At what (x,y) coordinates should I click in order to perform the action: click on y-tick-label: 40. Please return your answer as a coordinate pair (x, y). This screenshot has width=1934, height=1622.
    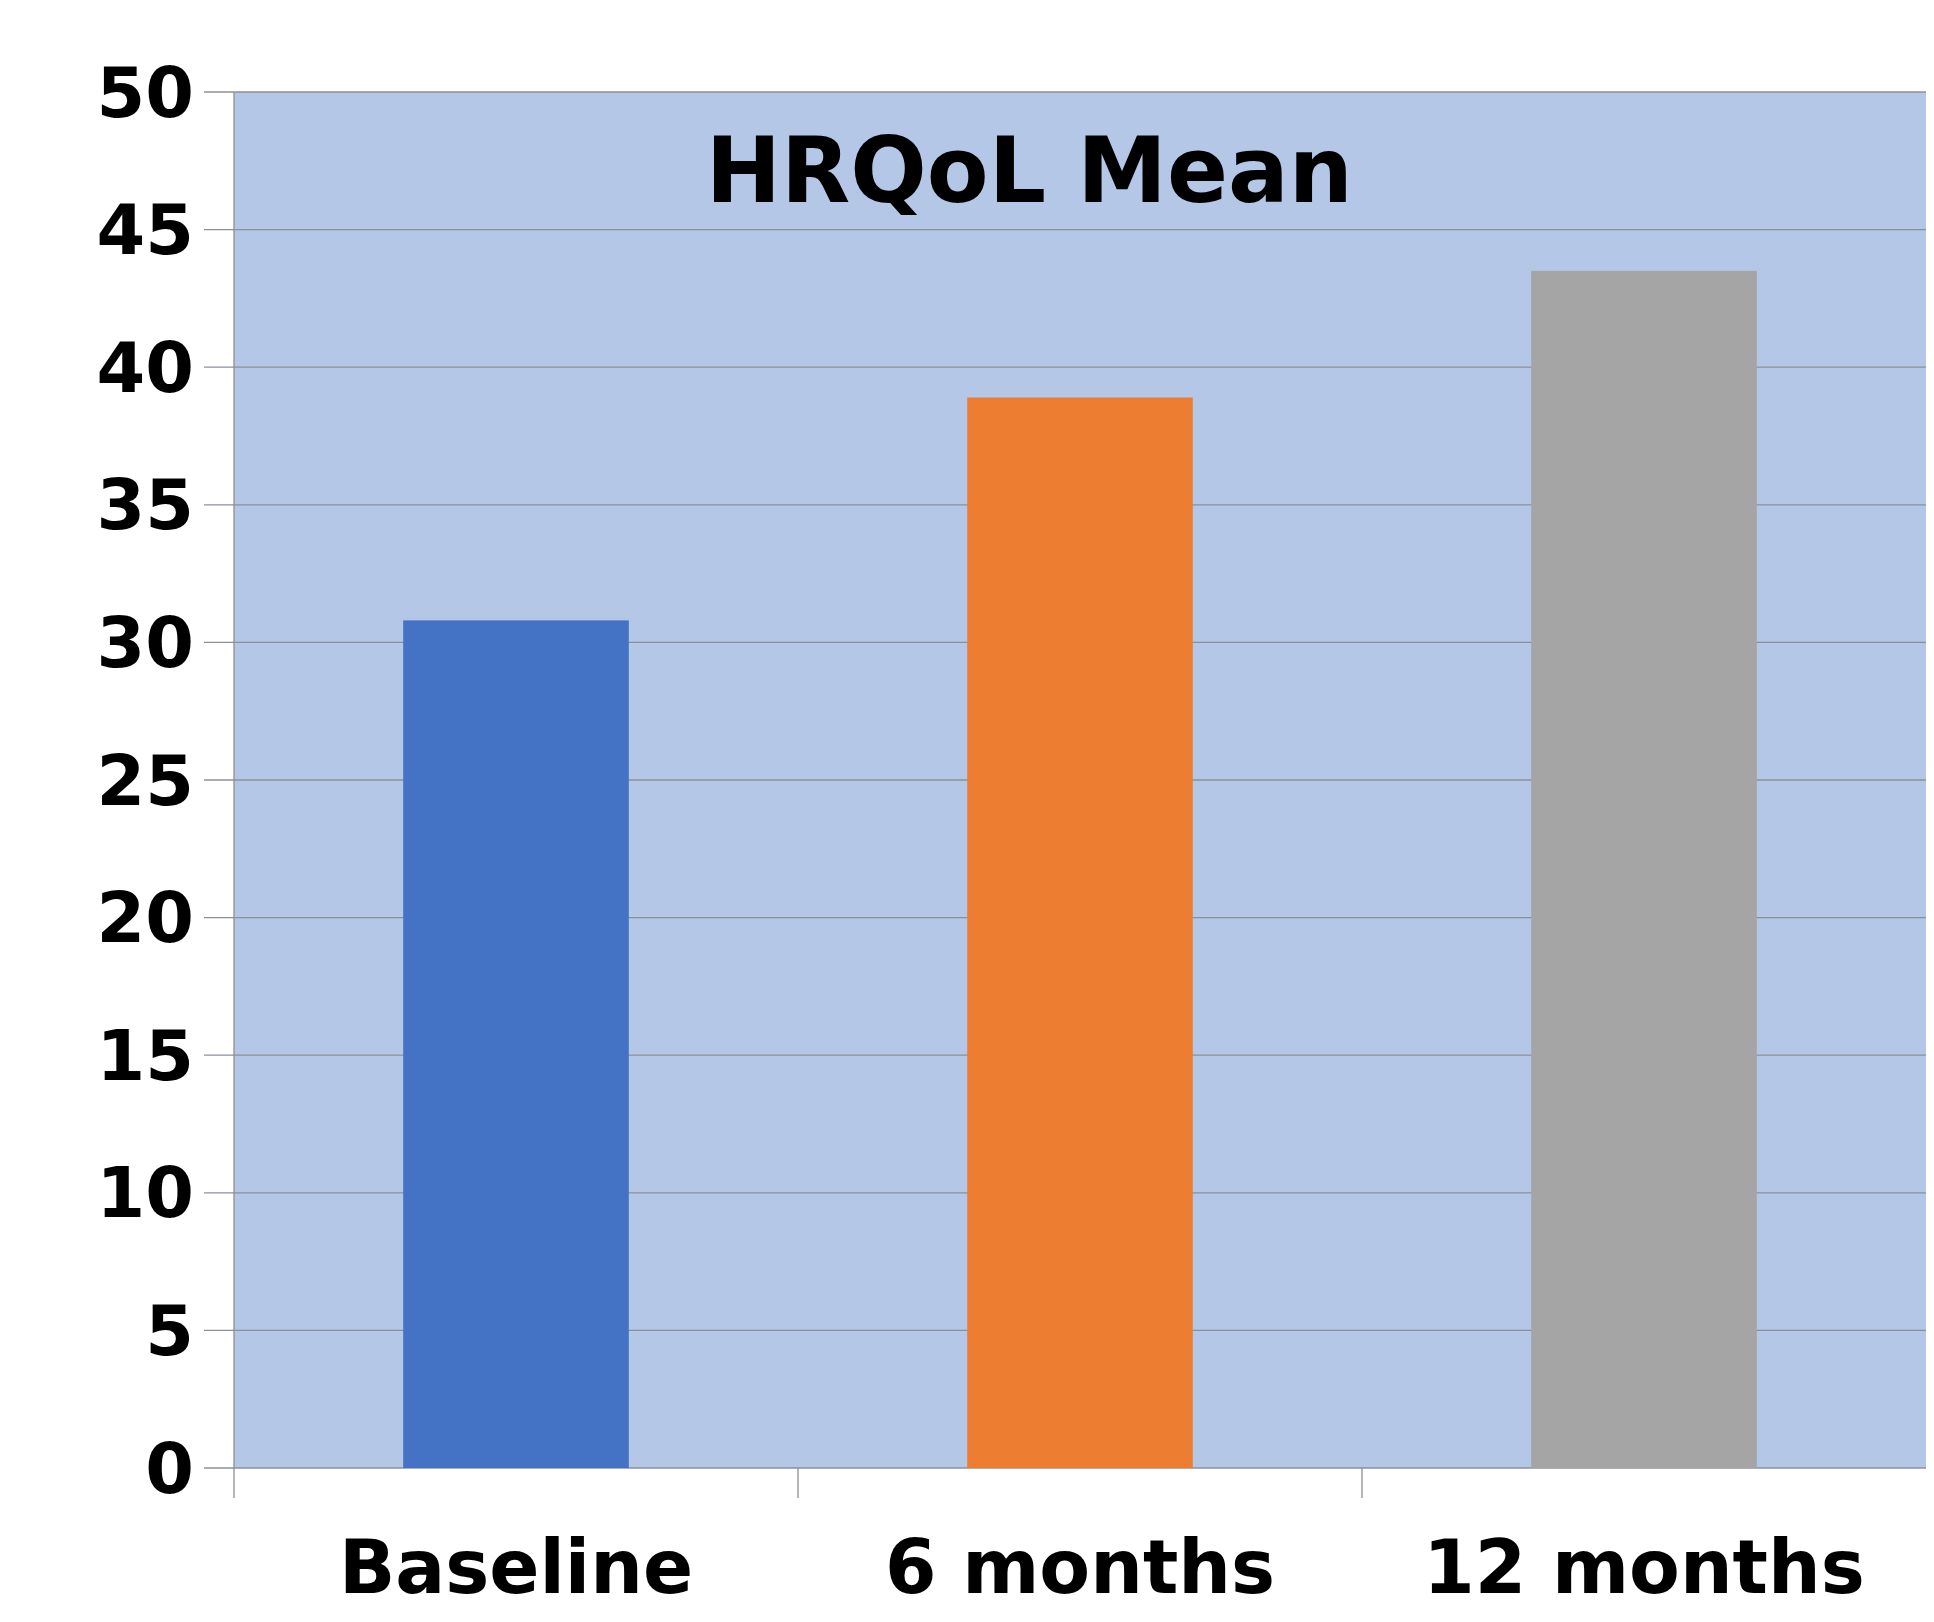
    Looking at the image, I should click on (145, 367).